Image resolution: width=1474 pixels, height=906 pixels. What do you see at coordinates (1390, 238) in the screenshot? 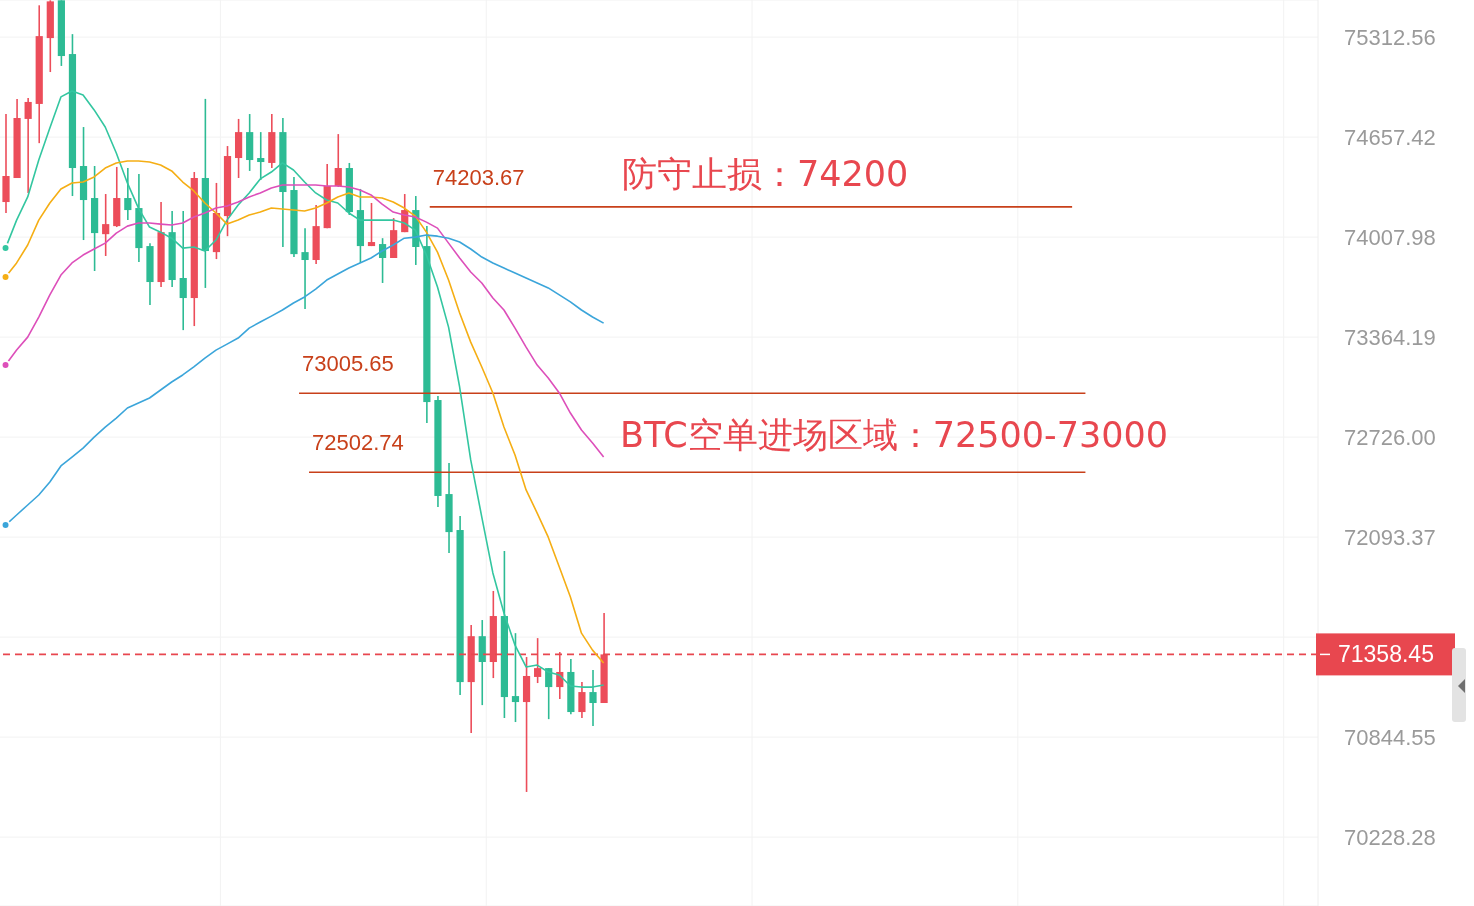
I see `y-tick-label: 74007.98` at bounding box center [1390, 238].